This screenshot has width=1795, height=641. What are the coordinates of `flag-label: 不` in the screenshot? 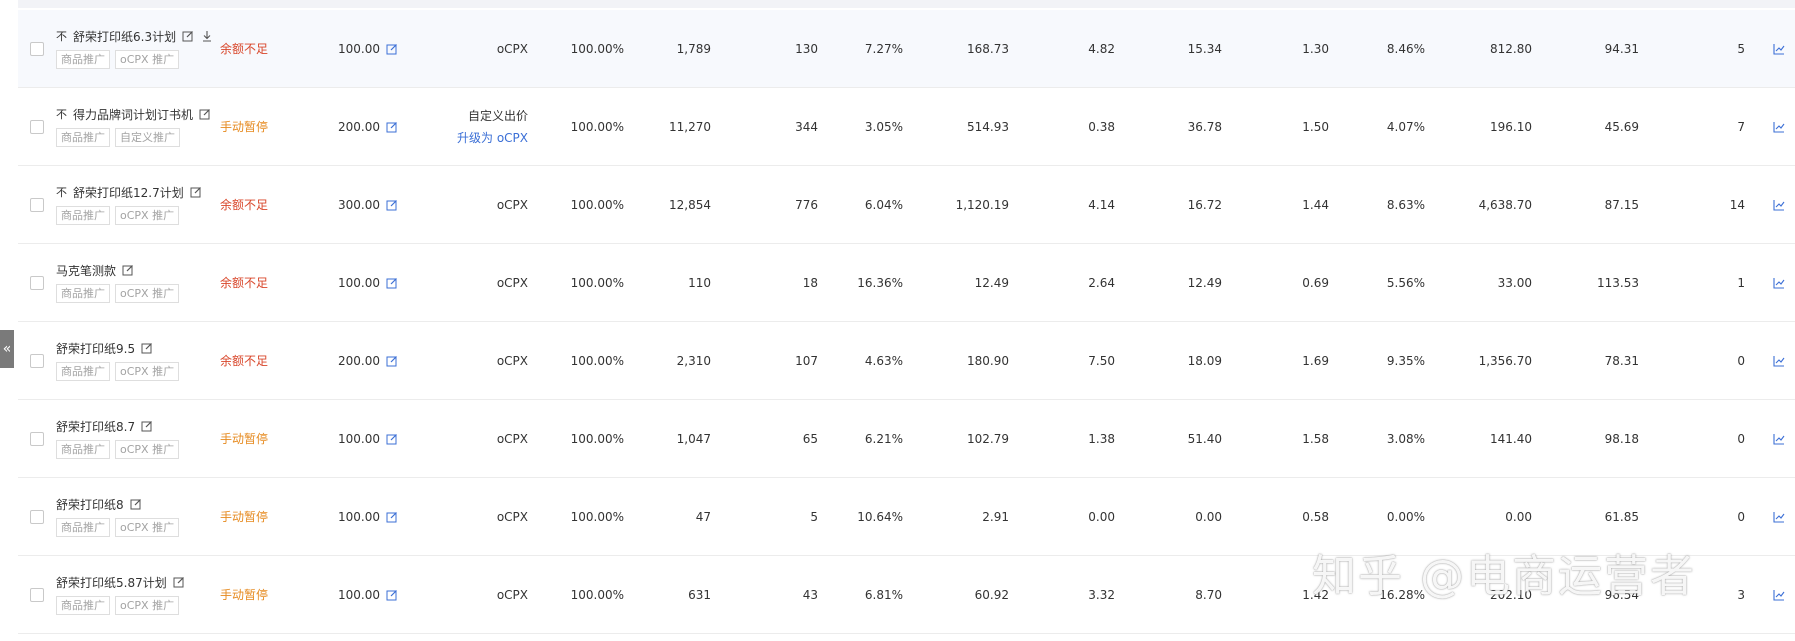 It's located at (61, 36).